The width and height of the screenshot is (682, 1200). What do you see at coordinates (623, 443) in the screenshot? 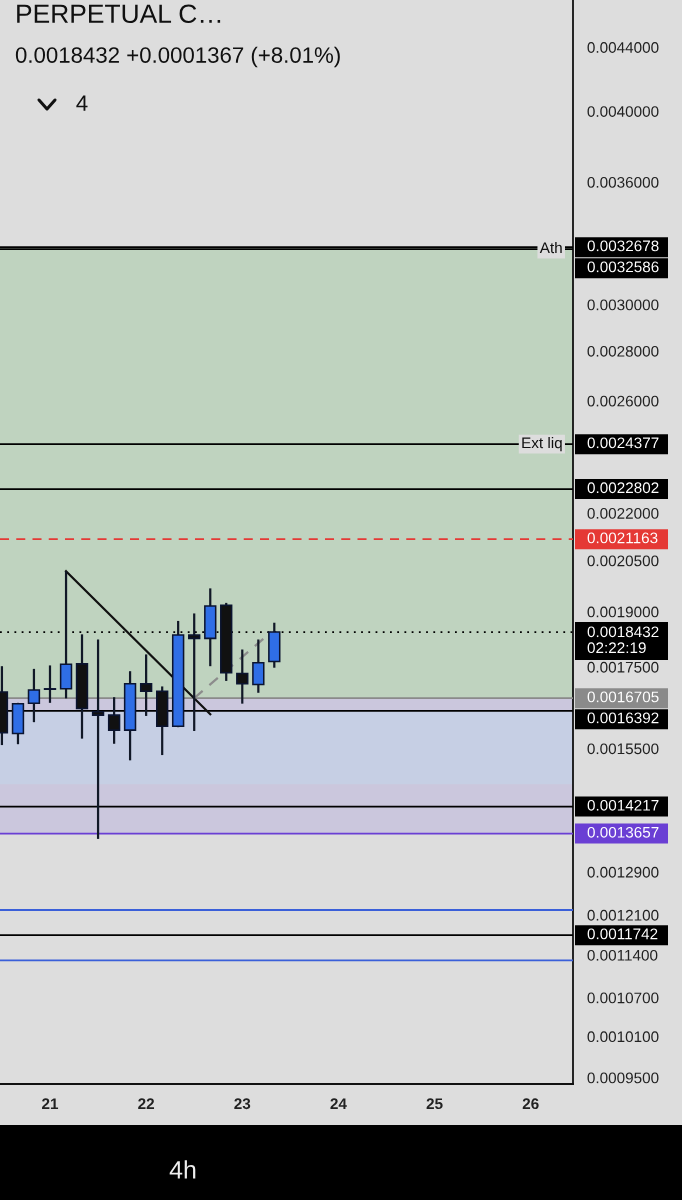
I see `ref-line-label: 0.0024377` at bounding box center [623, 443].